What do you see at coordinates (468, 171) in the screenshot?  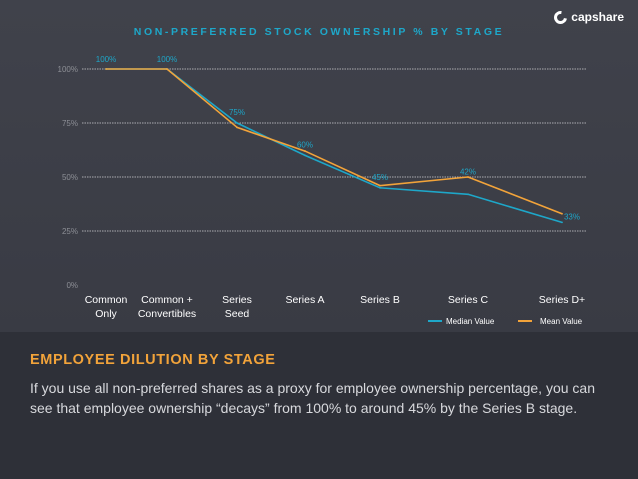 I see `data-label: 42%` at bounding box center [468, 171].